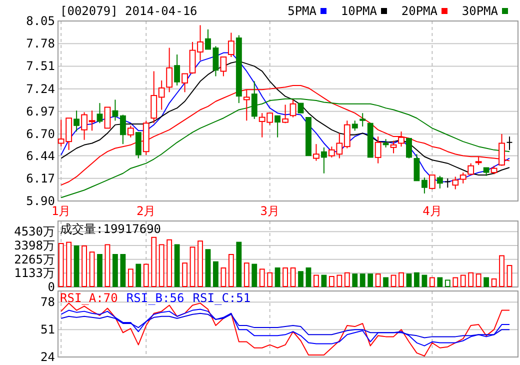 Image resolution: width=520 pixels, height=365 pixels. I want to click on legend-label: 20PMA, so click(419, 11).